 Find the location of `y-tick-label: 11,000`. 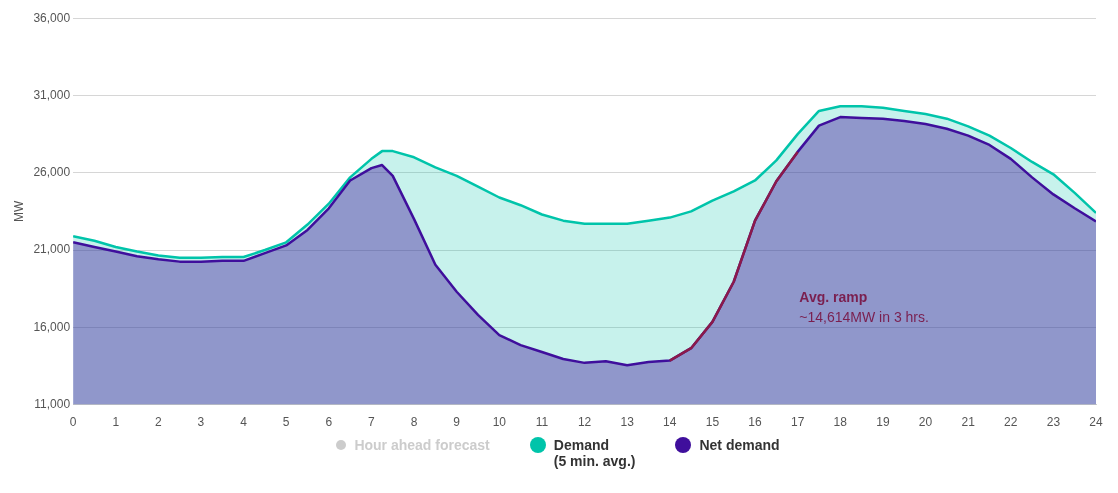

y-tick-label: 11,000 is located at coordinates (52, 403).